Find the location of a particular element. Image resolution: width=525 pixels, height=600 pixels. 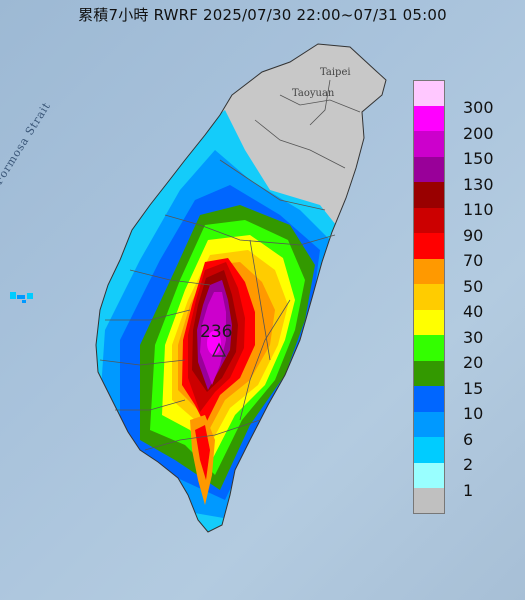

legend-bin: 30 is located at coordinates (468, 328).